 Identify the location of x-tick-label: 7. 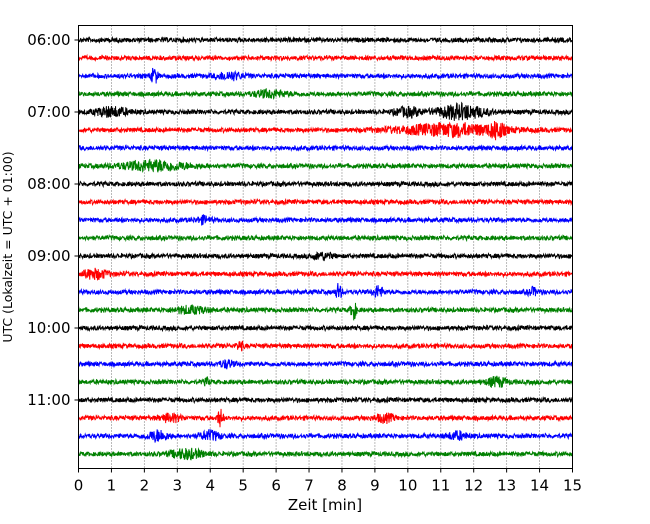
(309, 486).